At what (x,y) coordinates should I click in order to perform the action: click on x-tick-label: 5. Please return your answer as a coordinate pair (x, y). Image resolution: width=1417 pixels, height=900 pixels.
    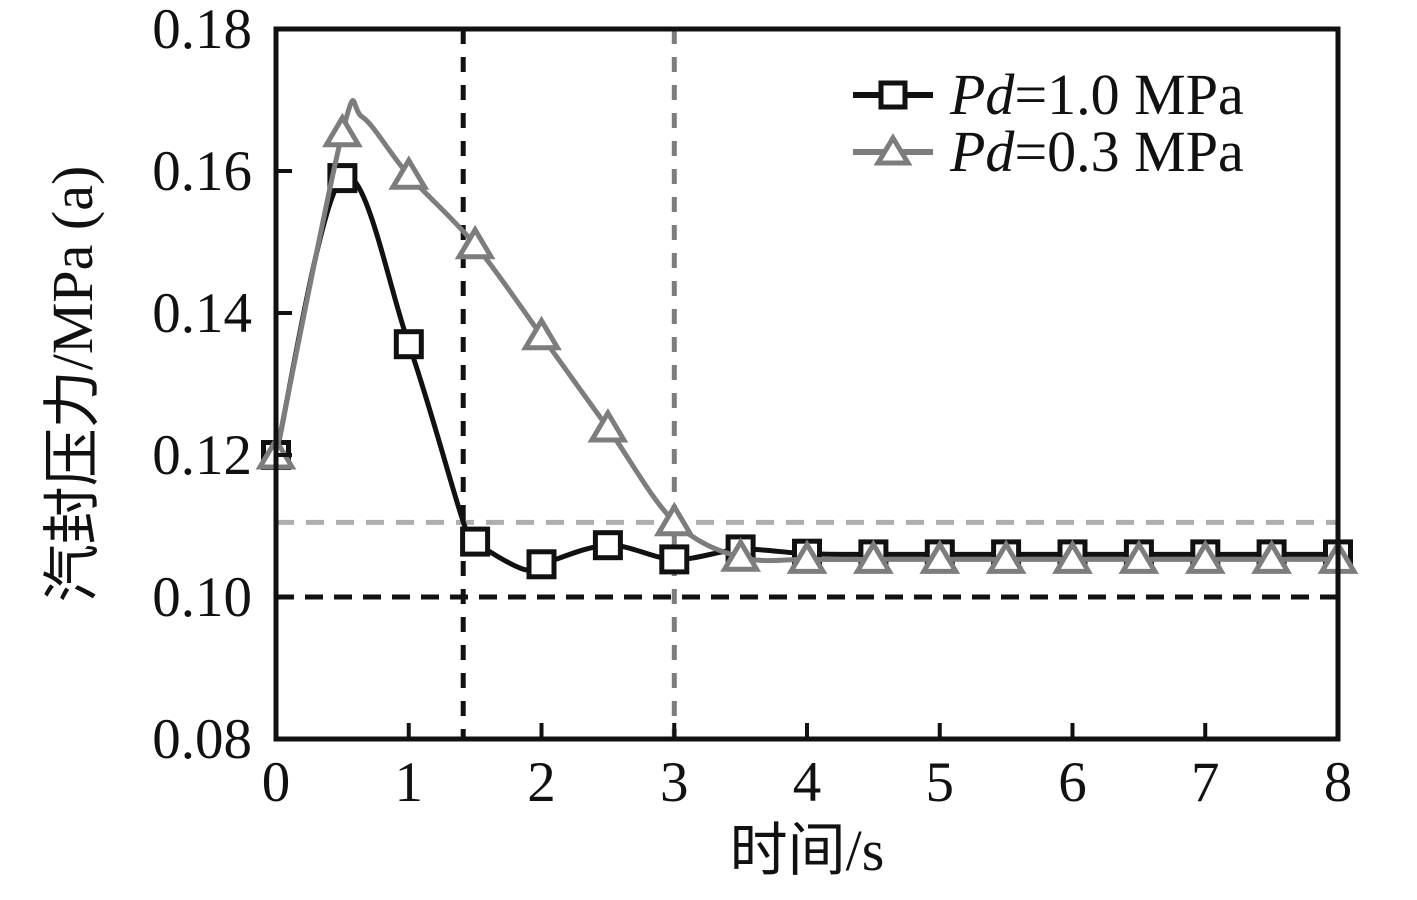
    Looking at the image, I should click on (940, 782).